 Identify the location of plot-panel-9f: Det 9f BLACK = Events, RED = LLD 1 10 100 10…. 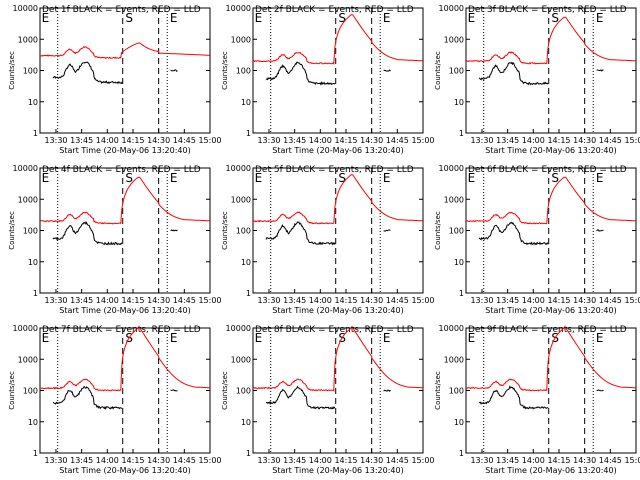
(537, 399).